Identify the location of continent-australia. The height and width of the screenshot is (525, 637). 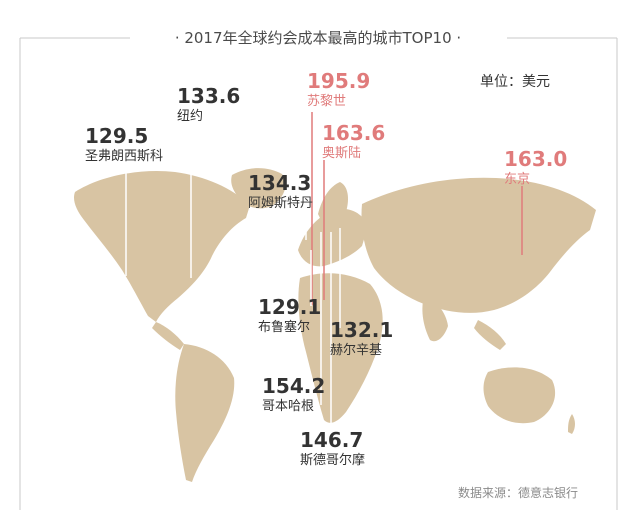
(519, 395).